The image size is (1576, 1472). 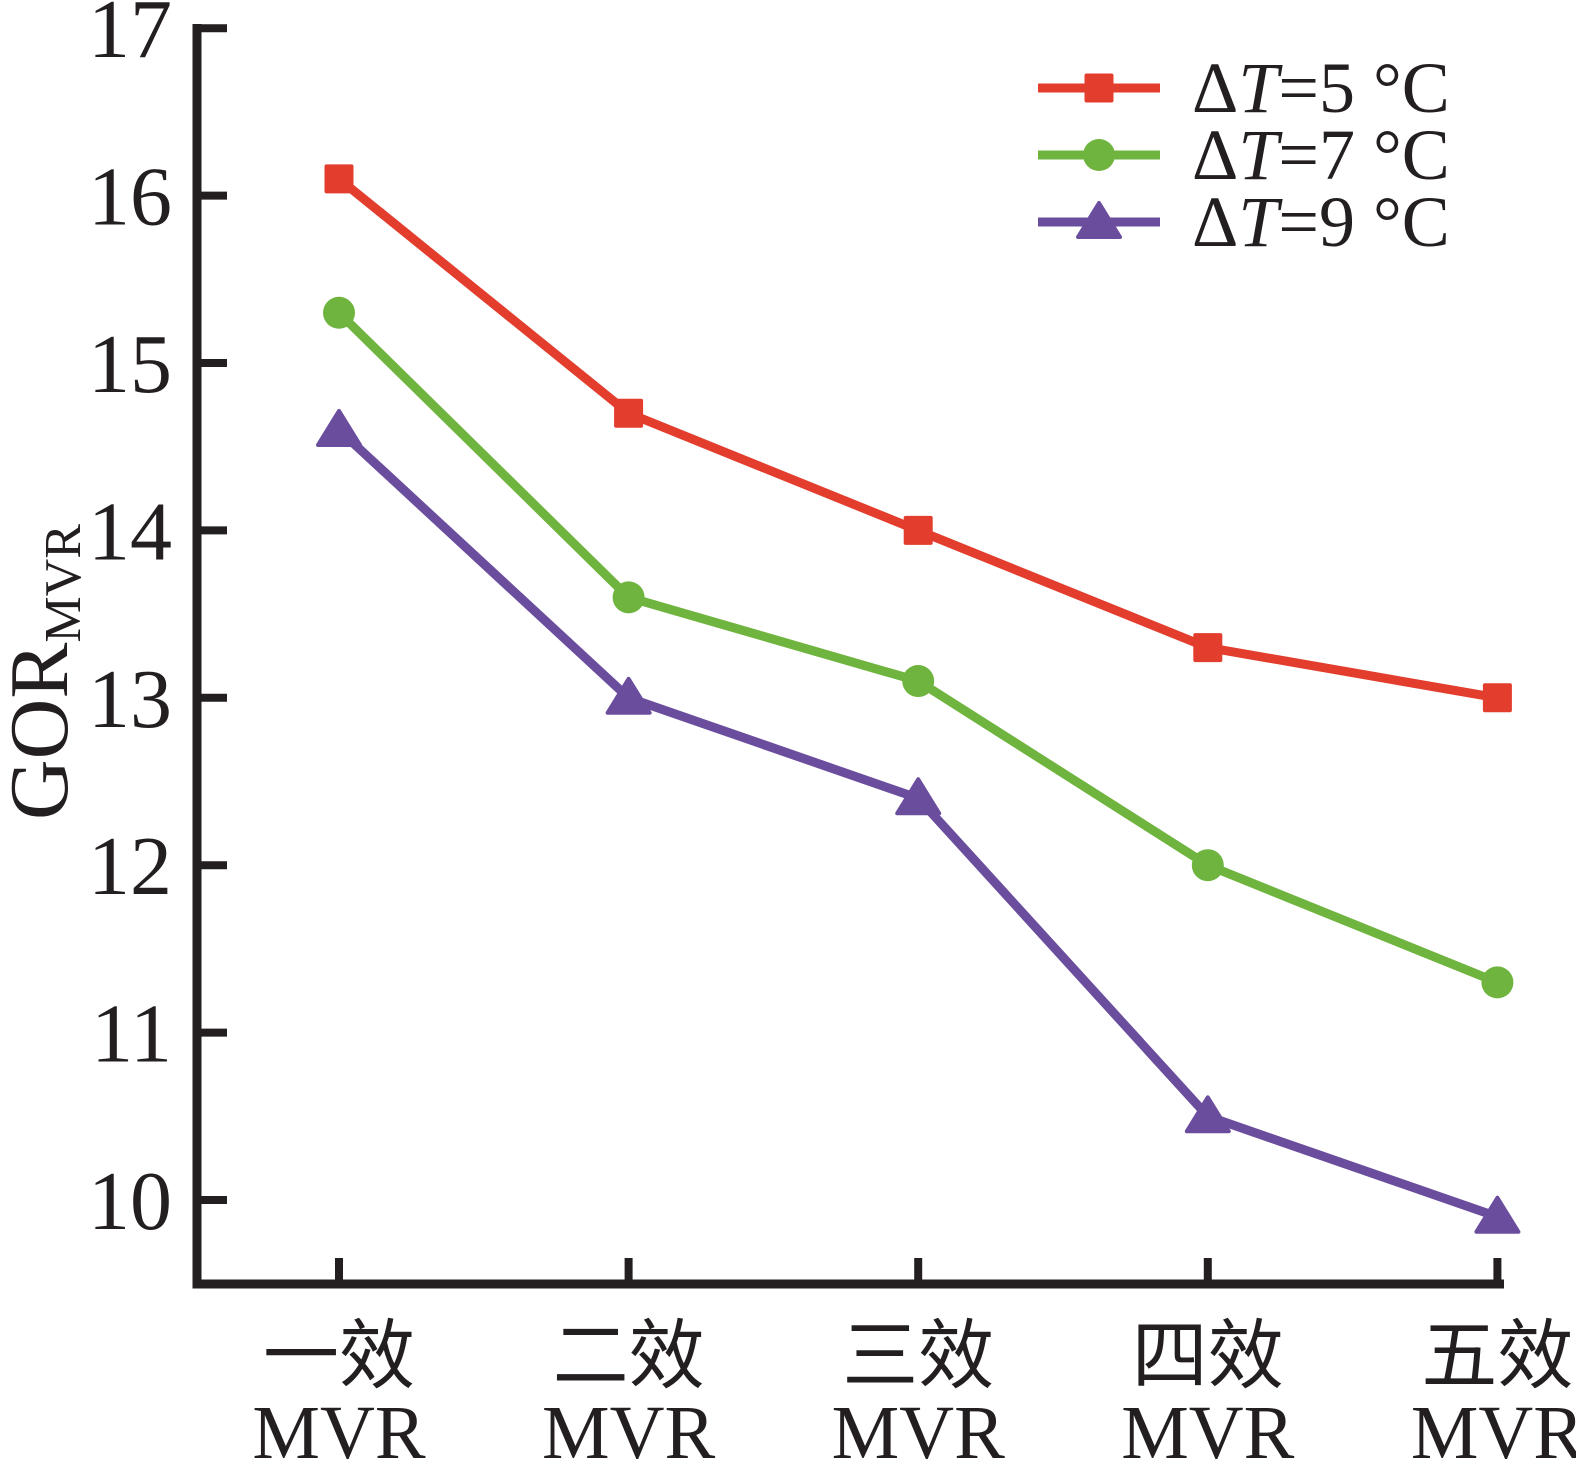 What do you see at coordinates (918, 1357) in the screenshot?
I see `x-axis-category-label: 三效` at bounding box center [918, 1357].